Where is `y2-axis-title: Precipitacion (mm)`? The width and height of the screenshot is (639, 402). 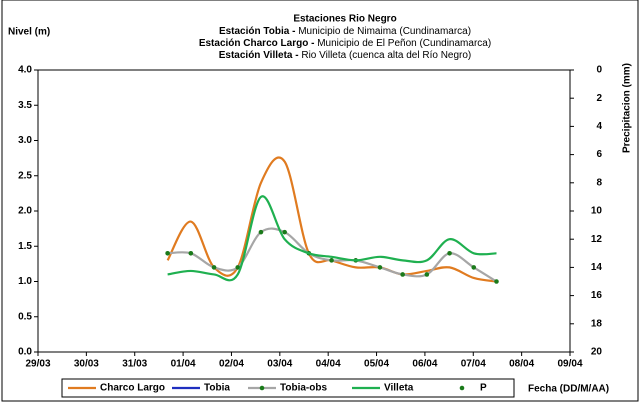 y2-axis-title: Precipitacion (mm) is located at coordinates (627, 108).